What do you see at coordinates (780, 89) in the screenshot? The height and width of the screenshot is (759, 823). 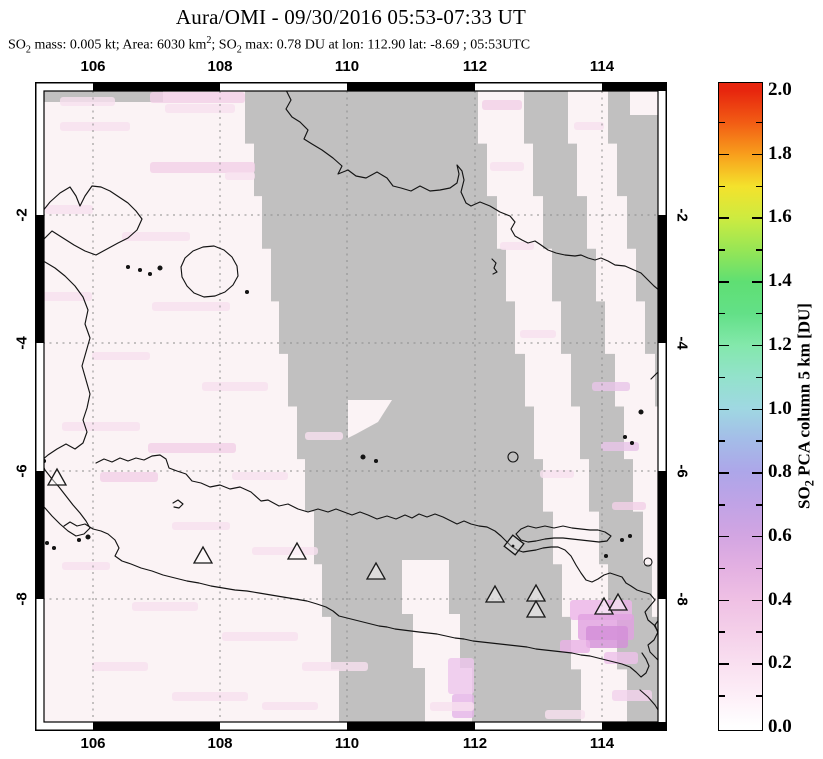 I see `colorbar-tick-label: 2.0` at bounding box center [780, 89].